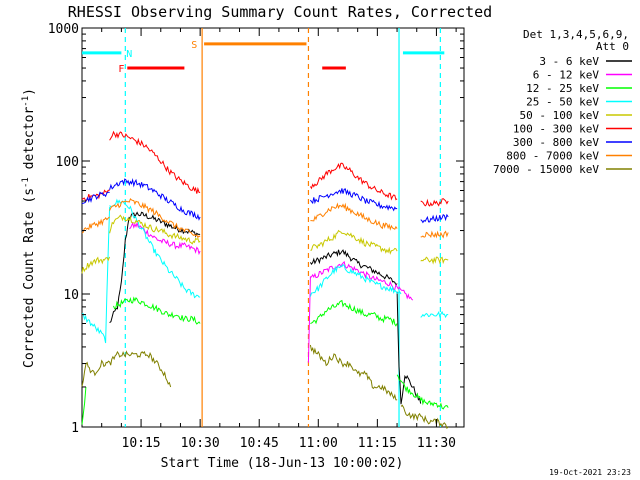 This screenshot has height=480, width=640. Describe the element at coordinates (194, 45) in the screenshot. I see `flag-label: S` at that location.